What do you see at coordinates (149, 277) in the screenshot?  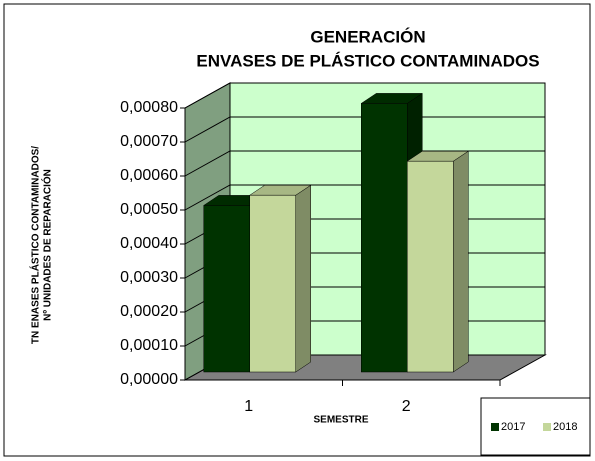 I see `y-tick-label: 0,00030` at bounding box center [149, 277].